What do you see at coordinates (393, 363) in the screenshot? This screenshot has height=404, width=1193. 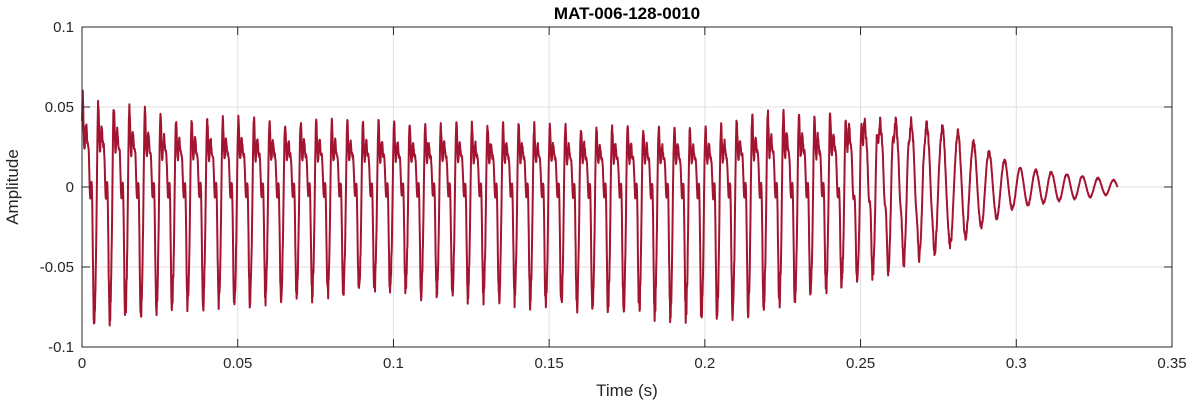 I see `x-tick-label-2: 0.1` at bounding box center [393, 363].